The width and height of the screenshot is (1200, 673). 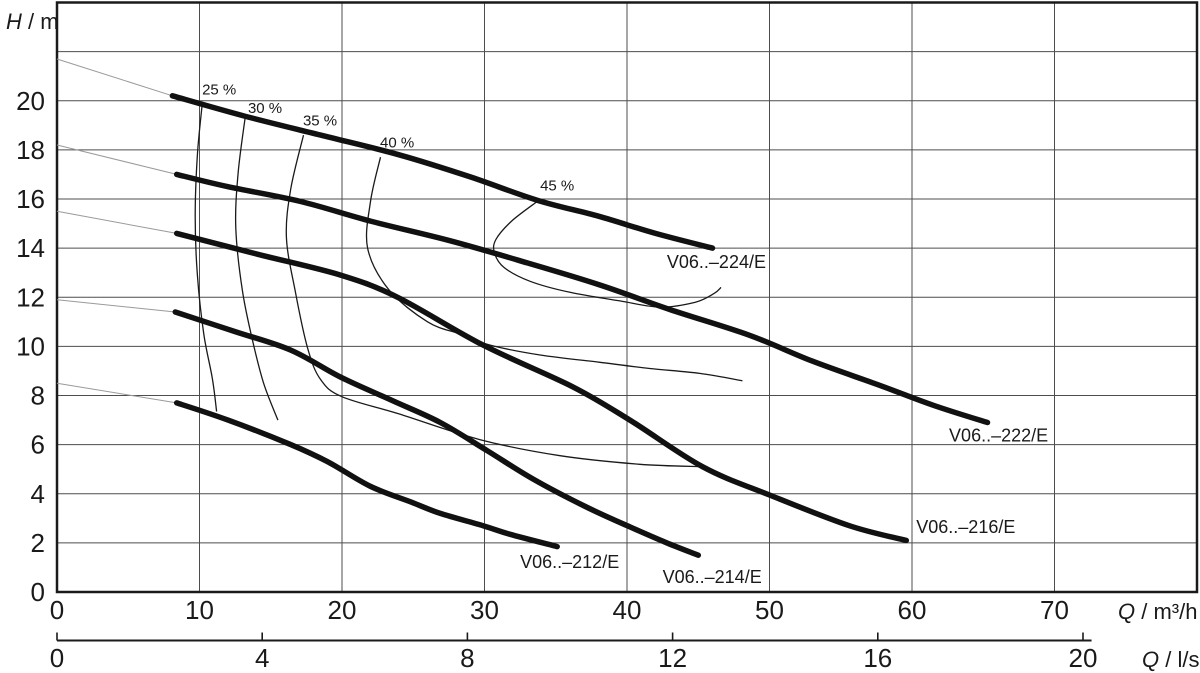 What do you see at coordinates (484, 610) in the screenshot?
I see `x-axis-tick-label: 30` at bounding box center [484, 610].